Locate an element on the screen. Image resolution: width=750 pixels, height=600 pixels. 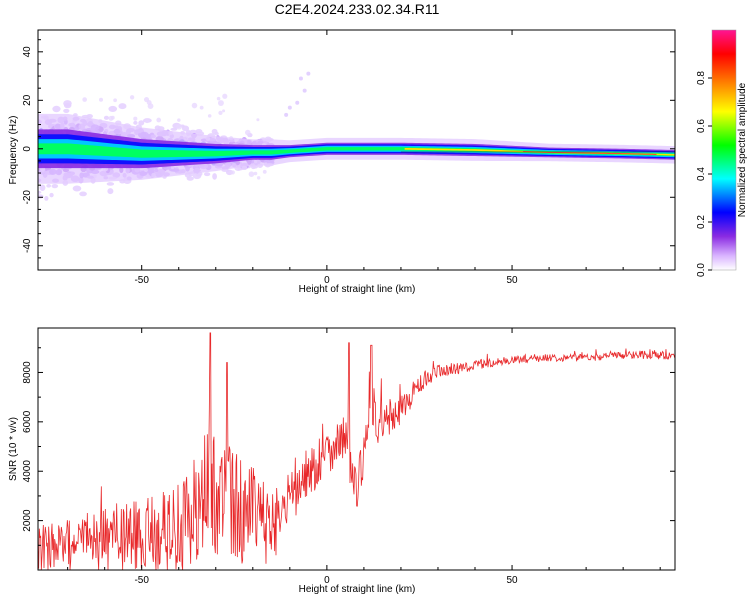
colorbar-tick-label: 0.6 is located at coordinates (701, 126).